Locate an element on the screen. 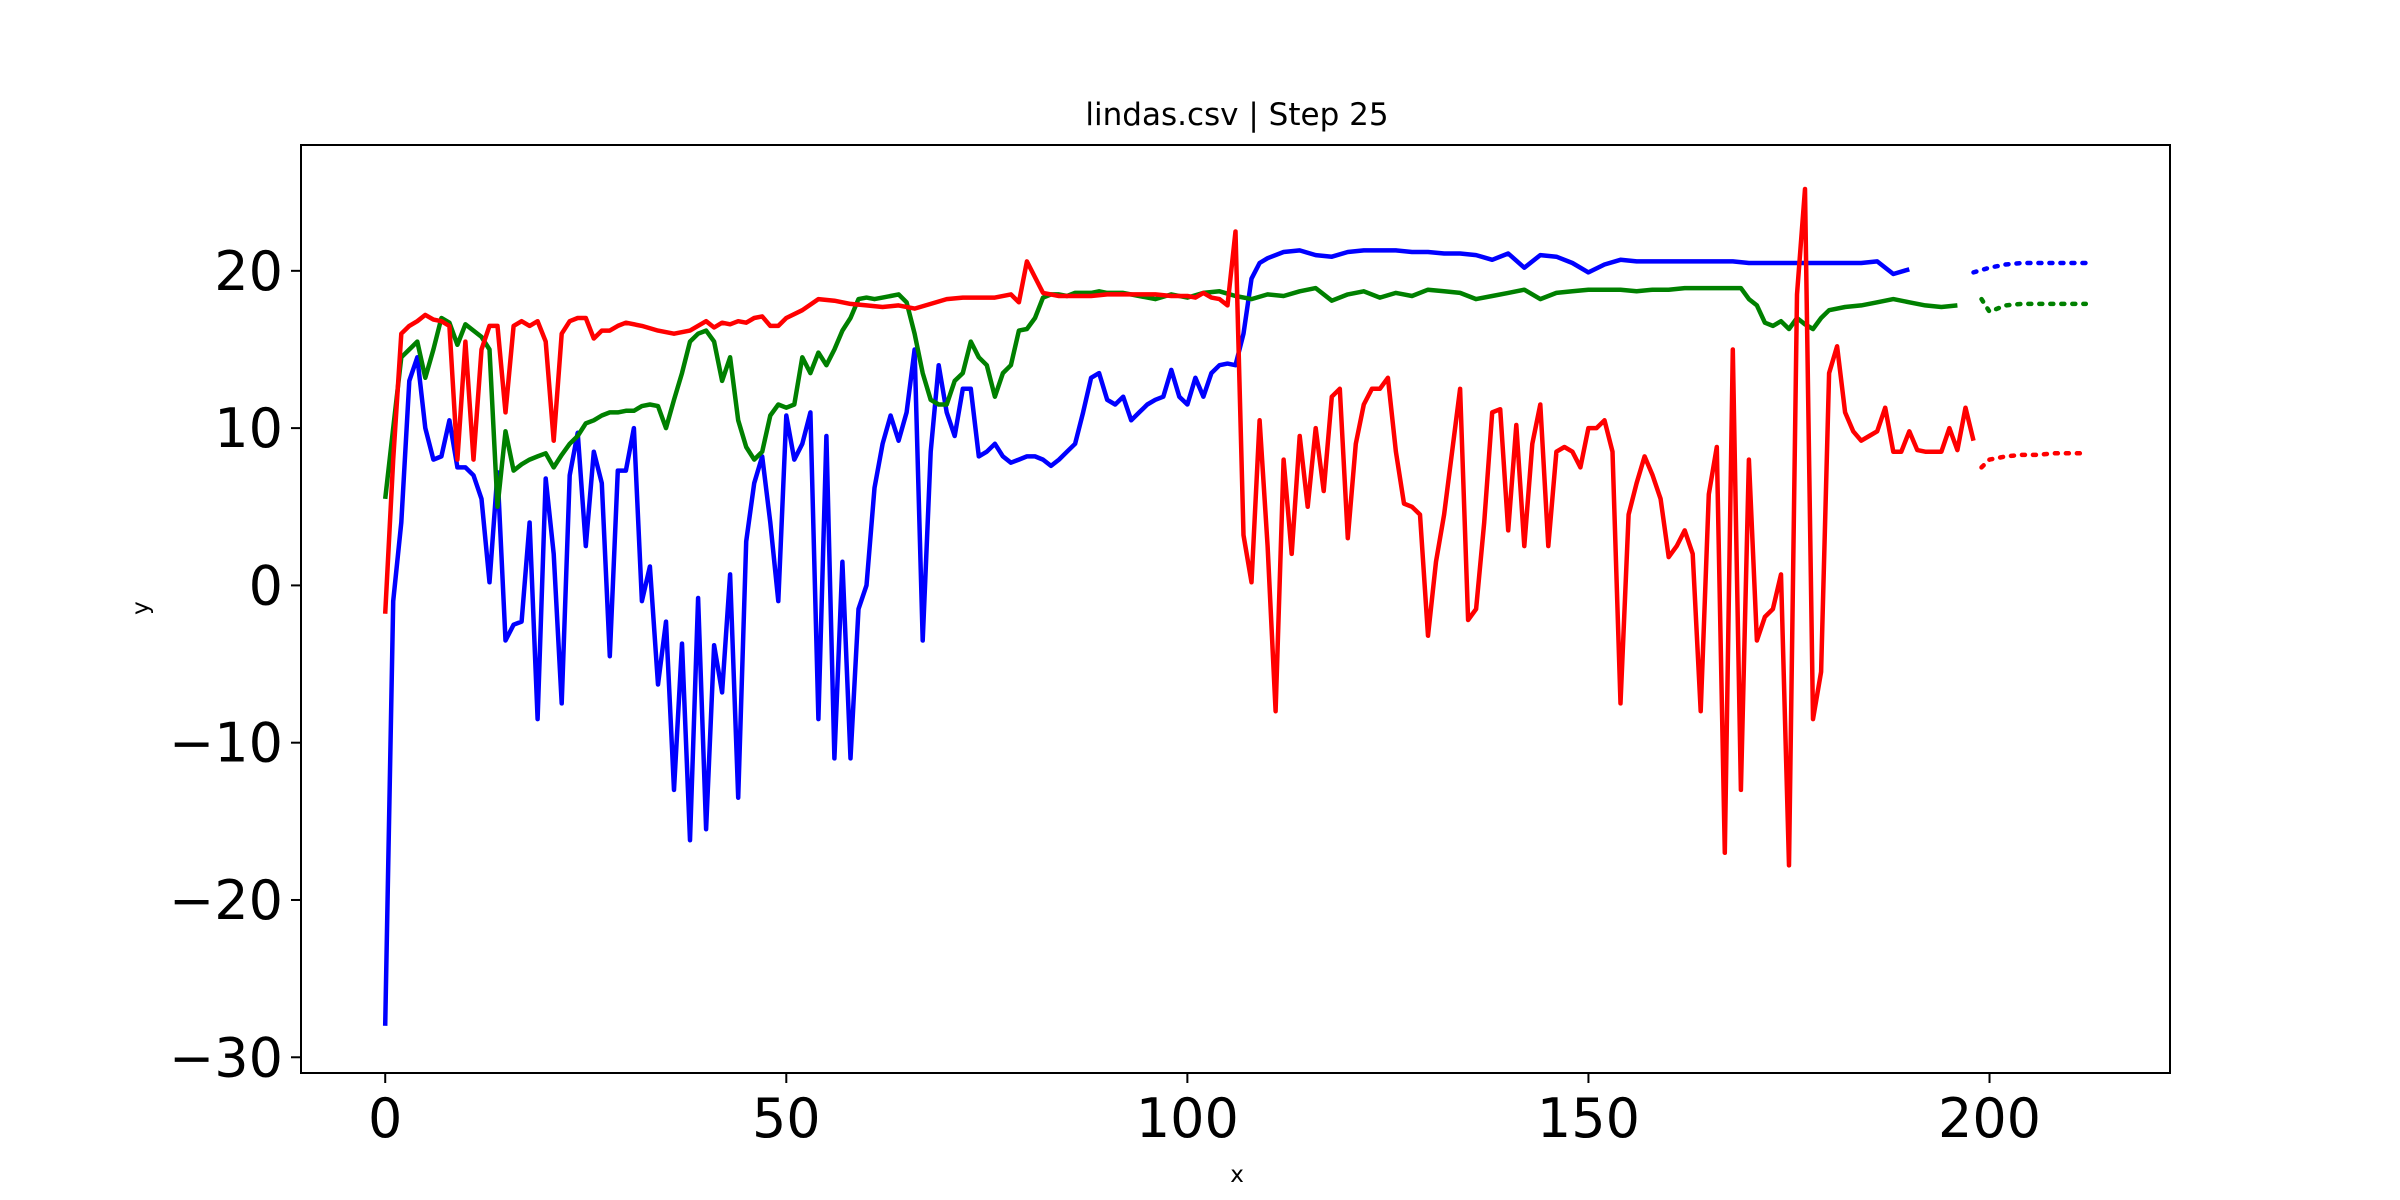 The height and width of the screenshot is (1200, 2400). x-tick-label: 100 is located at coordinates (1187, 1118).